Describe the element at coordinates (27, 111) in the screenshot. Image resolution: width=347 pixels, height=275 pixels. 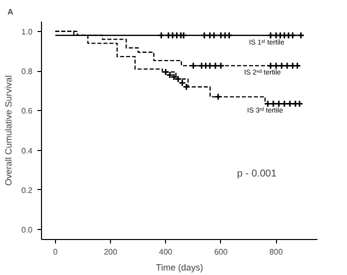
I see `y-tick-label: 0.6` at that location.